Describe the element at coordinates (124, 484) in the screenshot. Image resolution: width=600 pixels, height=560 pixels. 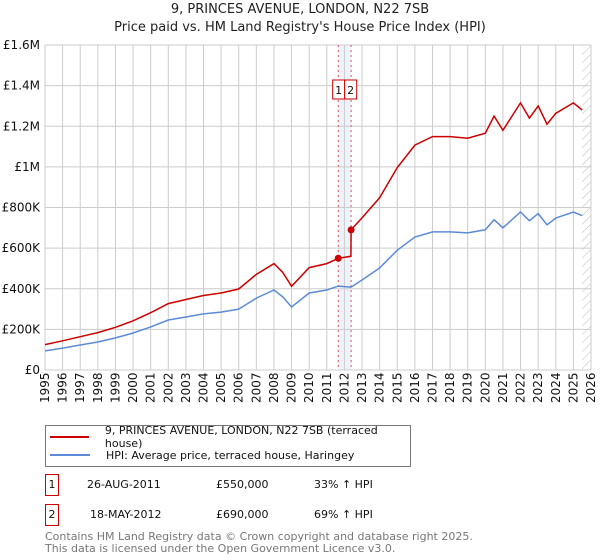
I see `transaction-date: 26-AUG-2011` at that location.